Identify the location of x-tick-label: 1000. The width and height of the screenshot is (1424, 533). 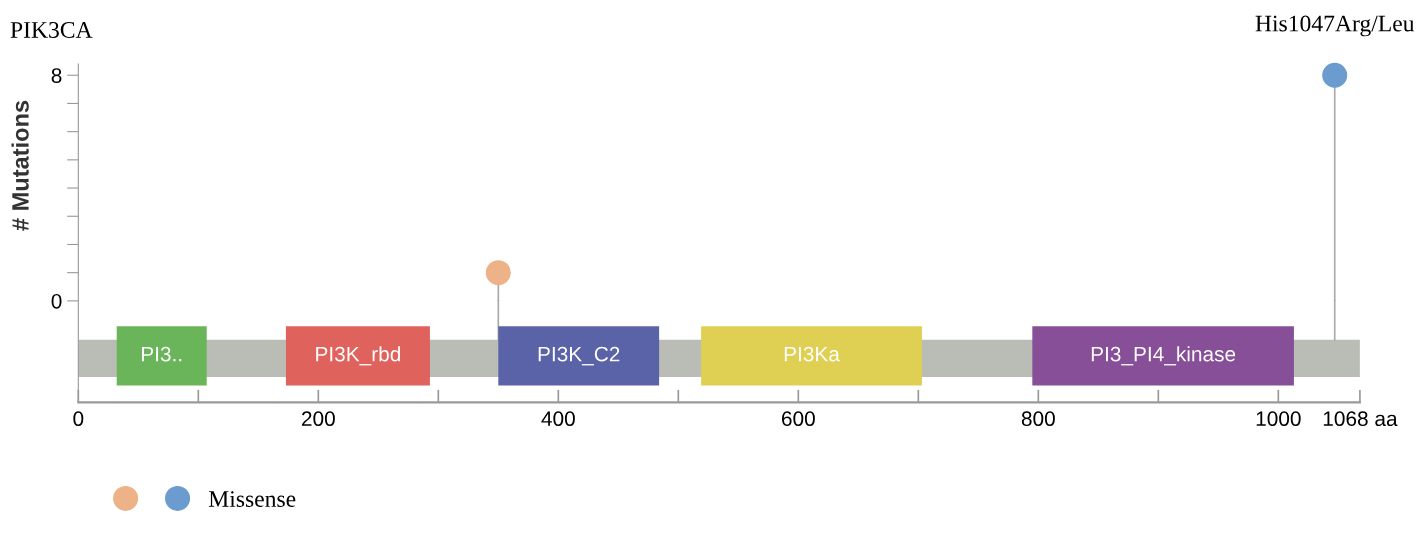
(1278, 419).